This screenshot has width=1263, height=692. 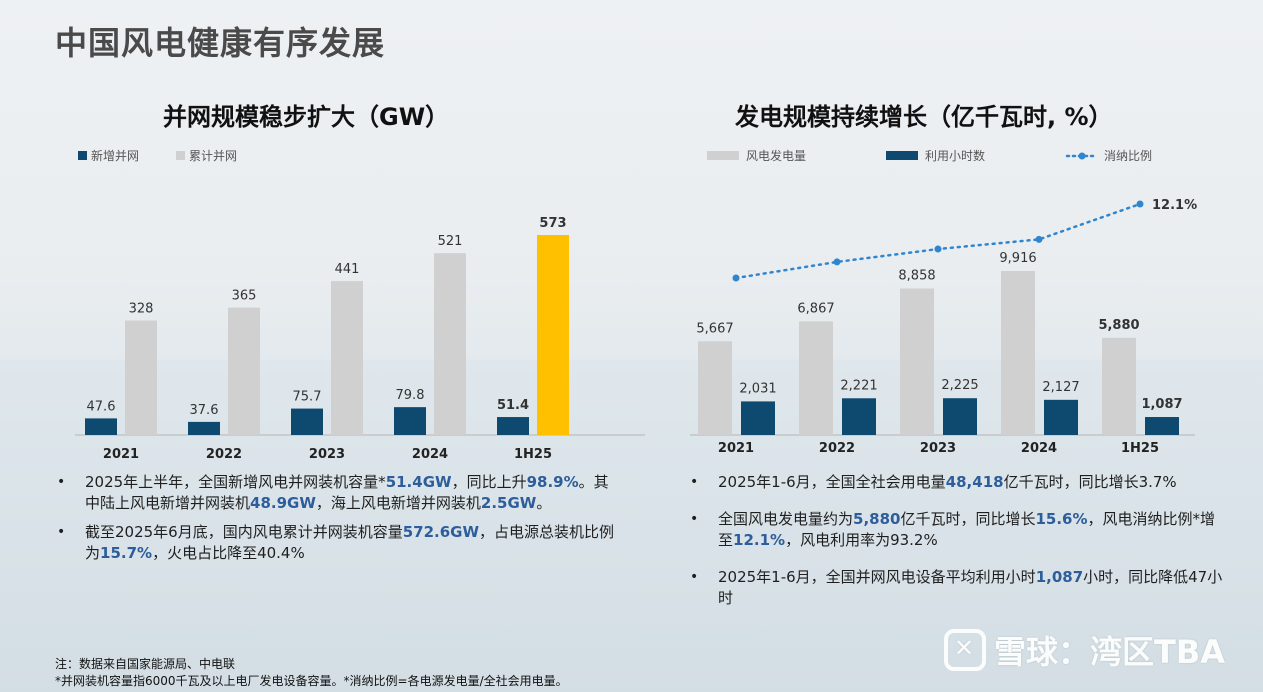 I want to click on xueqiu-logo-icon, so click(x=965, y=650).